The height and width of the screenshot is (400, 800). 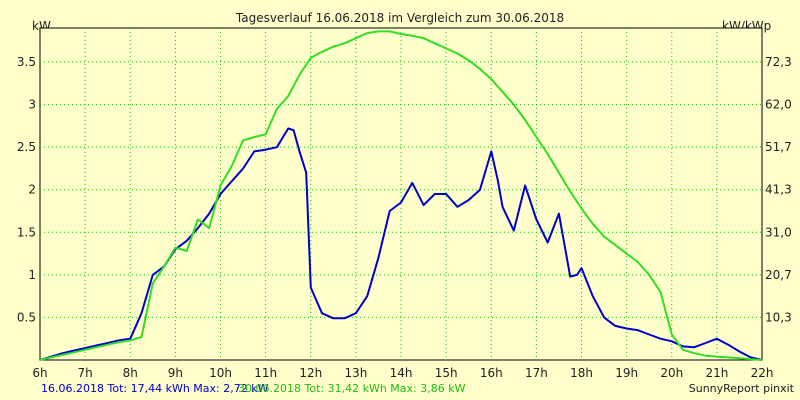 I want to click on legend-series-1: 16.06.2018 Tot: 17,44 kWh Max: 2,72 kW, so click(x=154, y=388).